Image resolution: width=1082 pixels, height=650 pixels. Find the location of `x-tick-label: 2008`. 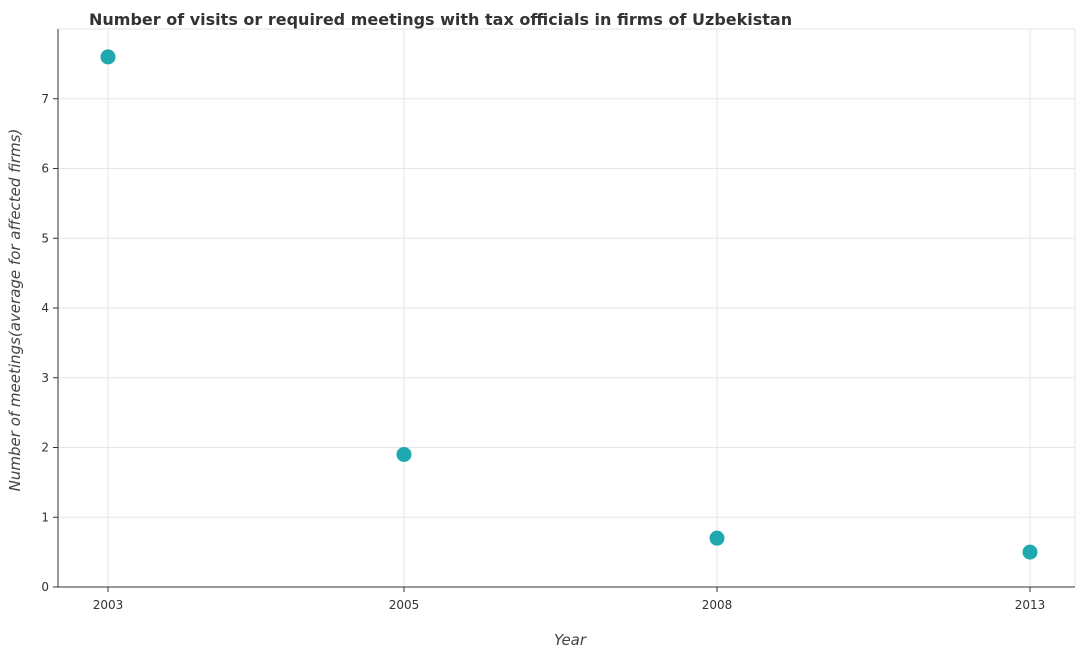

x-tick-label: 2008 is located at coordinates (717, 605).